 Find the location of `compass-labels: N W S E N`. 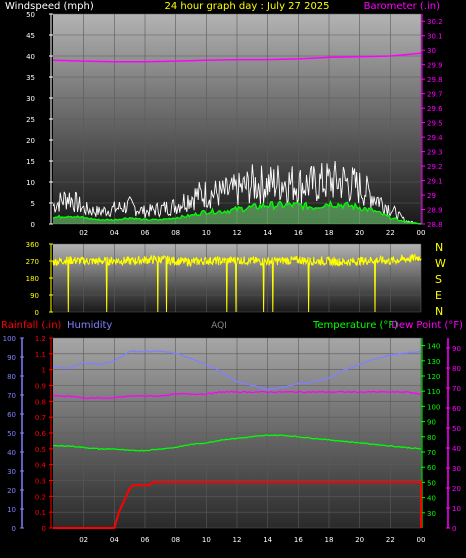

compass-labels: N W S E N is located at coordinates (440, 279).